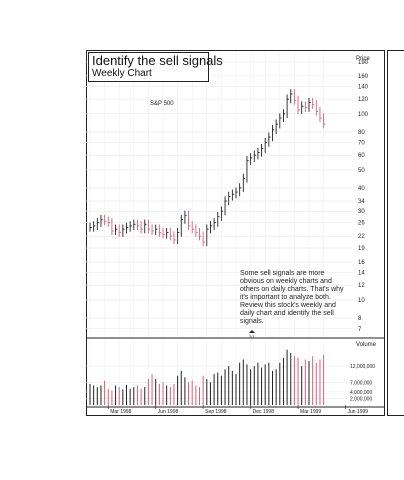 The width and height of the screenshot is (404, 480). I want to click on price-axis-label: Price, so click(363, 59).